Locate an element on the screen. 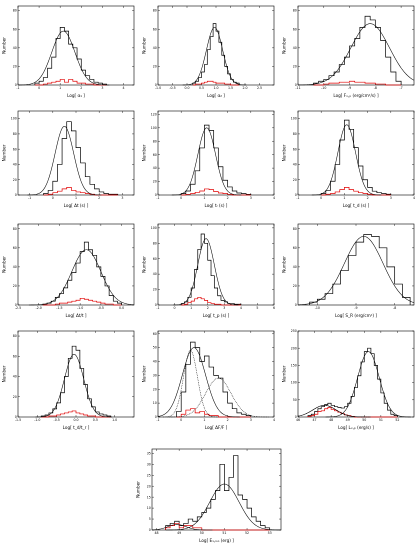 The image size is (419, 550). x-axis-label: Log[ tᵣ (s) ] is located at coordinates (216, 205).